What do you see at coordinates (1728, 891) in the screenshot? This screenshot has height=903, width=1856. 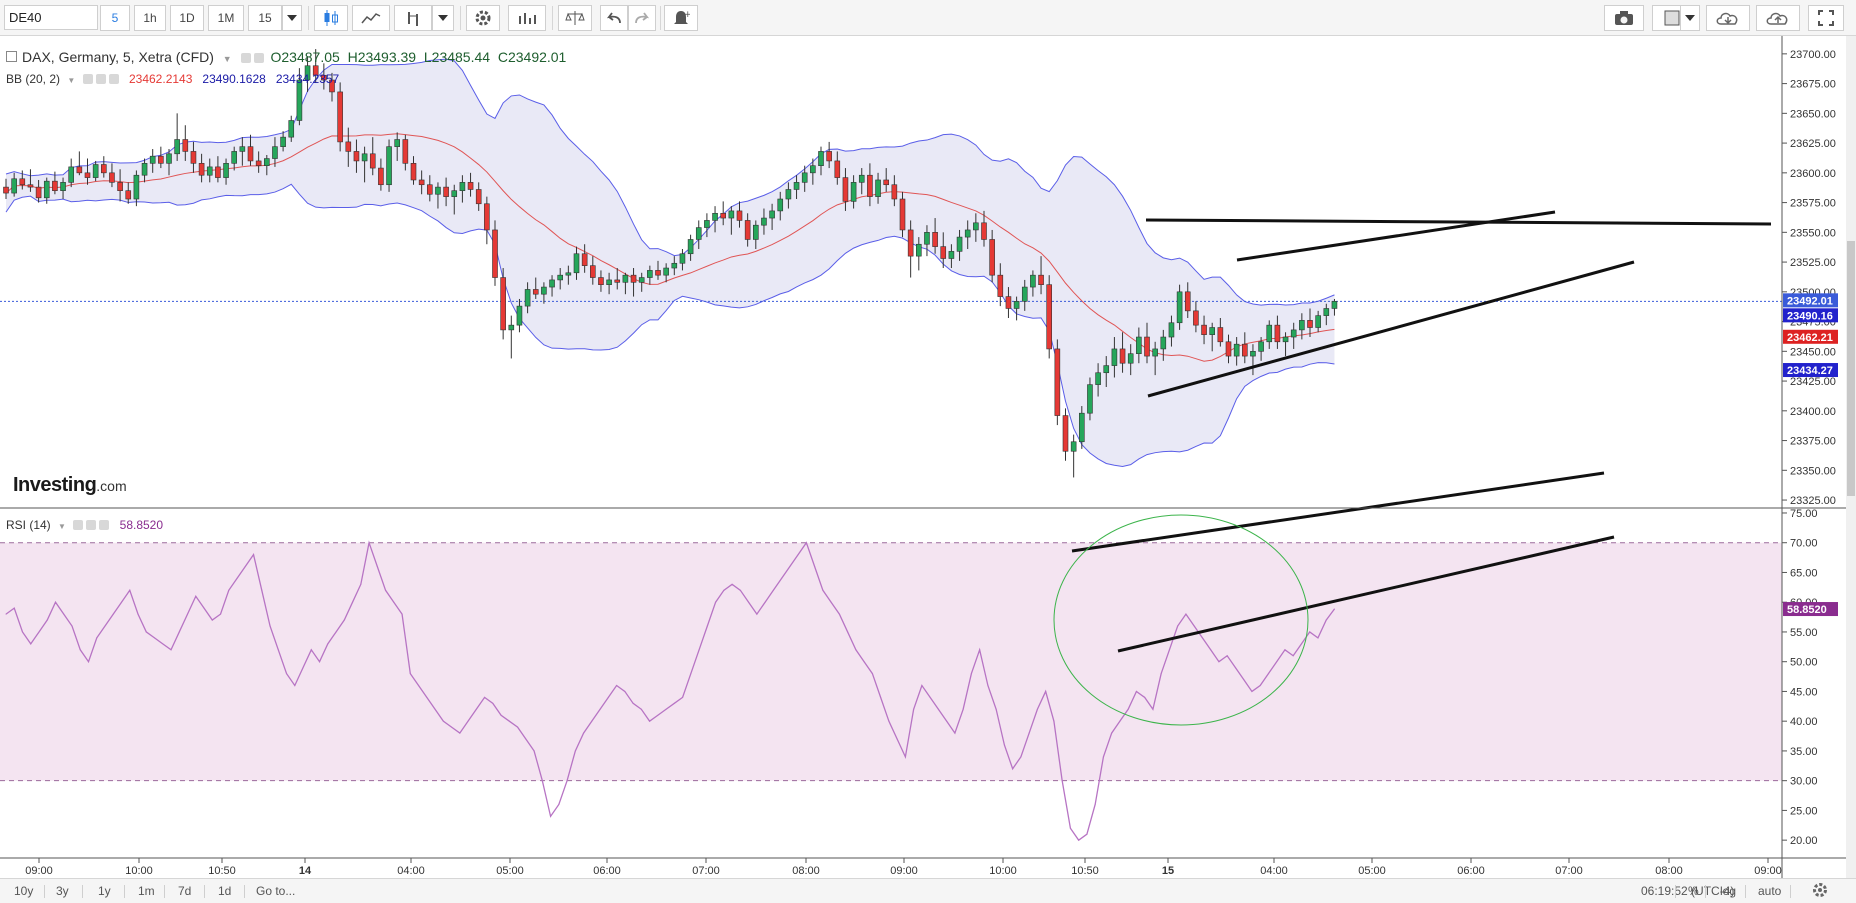 I see `log-toggle: log` at bounding box center [1728, 891].